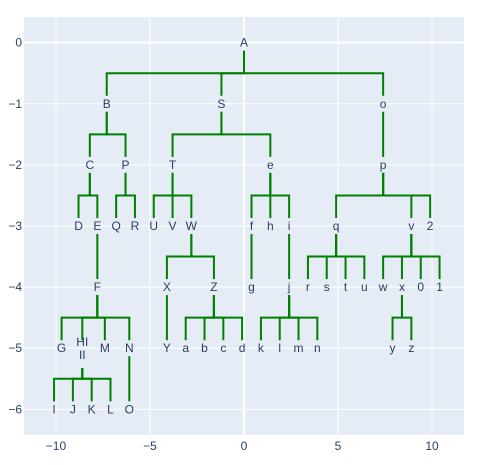 The width and height of the screenshot is (491, 465). I want to click on node-label: k, so click(261, 348).